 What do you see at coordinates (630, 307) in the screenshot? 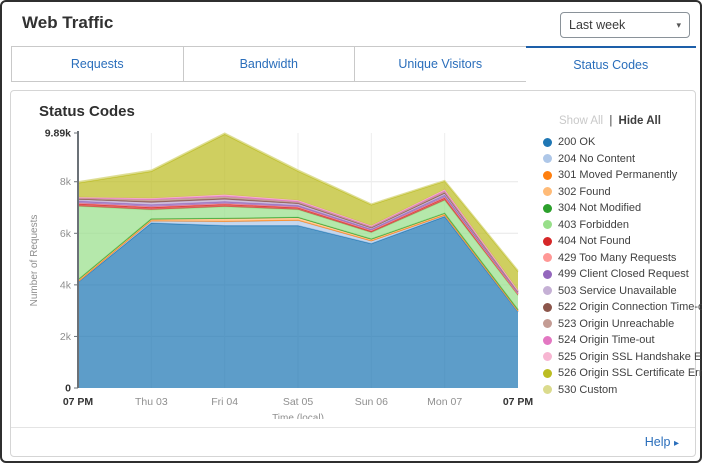
I see `legend-label: 522 Origin Connection Time-out` at bounding box center [630, 307].